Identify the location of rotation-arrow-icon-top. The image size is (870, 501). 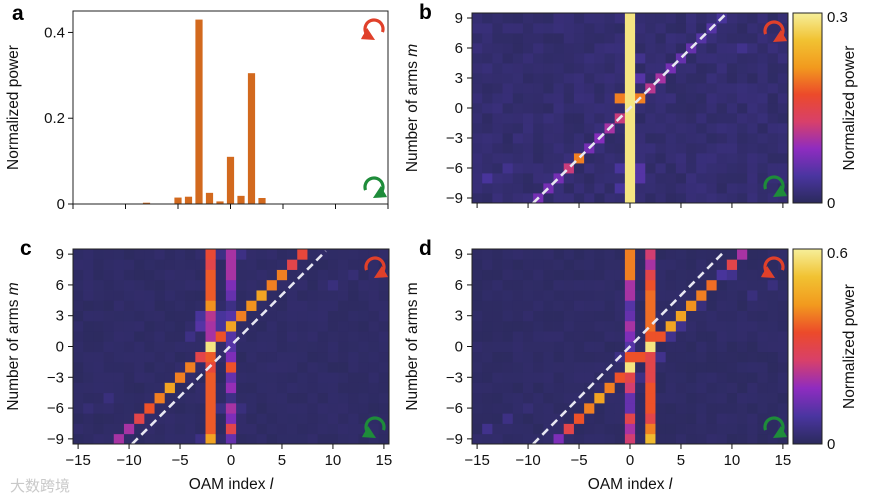
(372, 29).